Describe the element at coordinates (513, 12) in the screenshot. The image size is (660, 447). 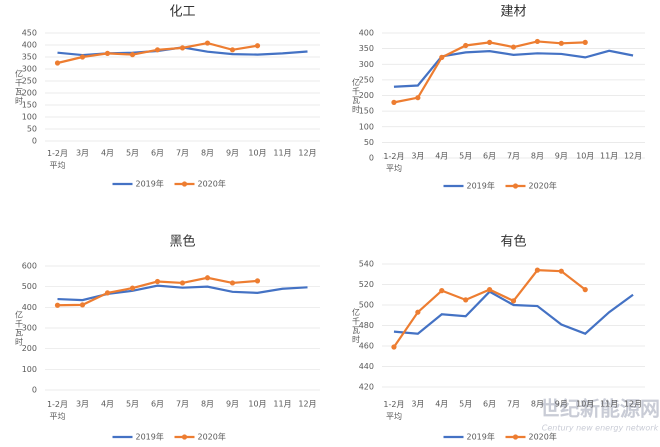
I see `chart-title: 建材` at that location.